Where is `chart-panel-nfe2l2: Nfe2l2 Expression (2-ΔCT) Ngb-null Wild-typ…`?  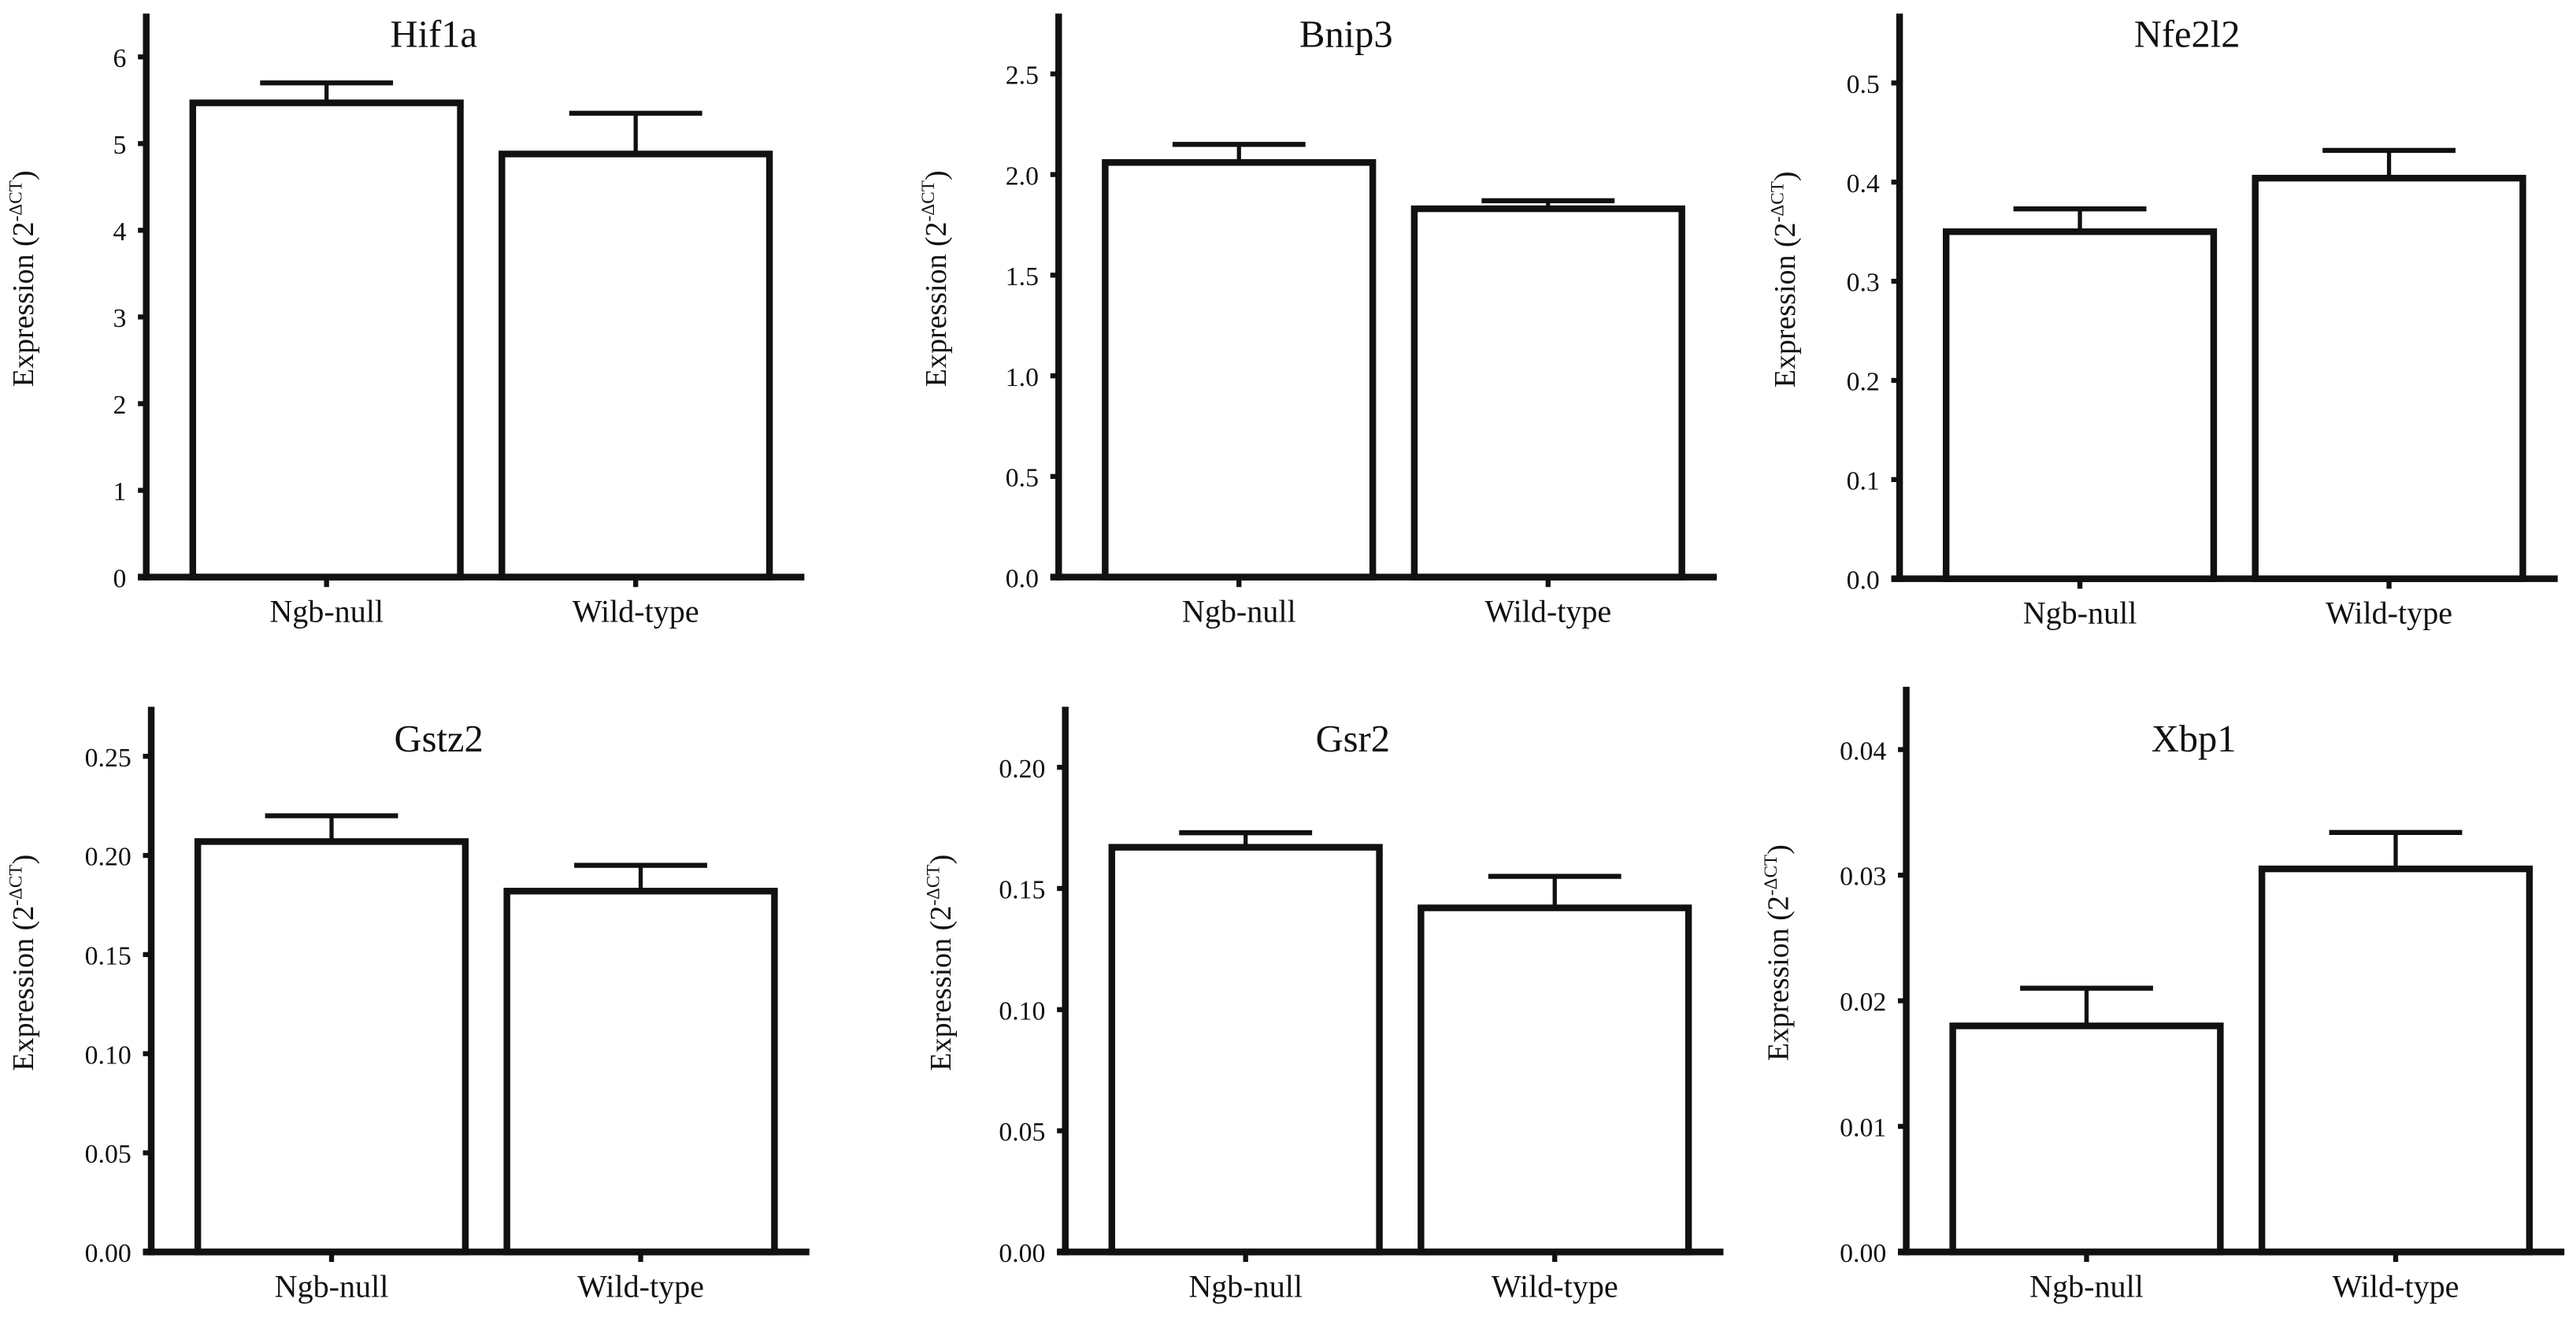 chart-panel-nfe2l2: Nfe2l2 Expression (2-ΔCT) Ngb-null Wild-typ… is located at coordinates (2162, 322).